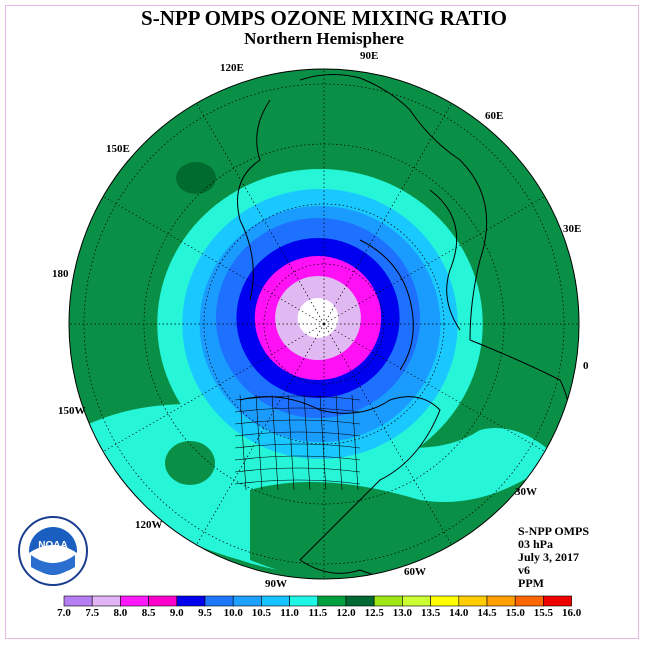  Describe the element at coordinates (190, 463) in the screenshot. I see `ozone-patch-green-south` at that location.